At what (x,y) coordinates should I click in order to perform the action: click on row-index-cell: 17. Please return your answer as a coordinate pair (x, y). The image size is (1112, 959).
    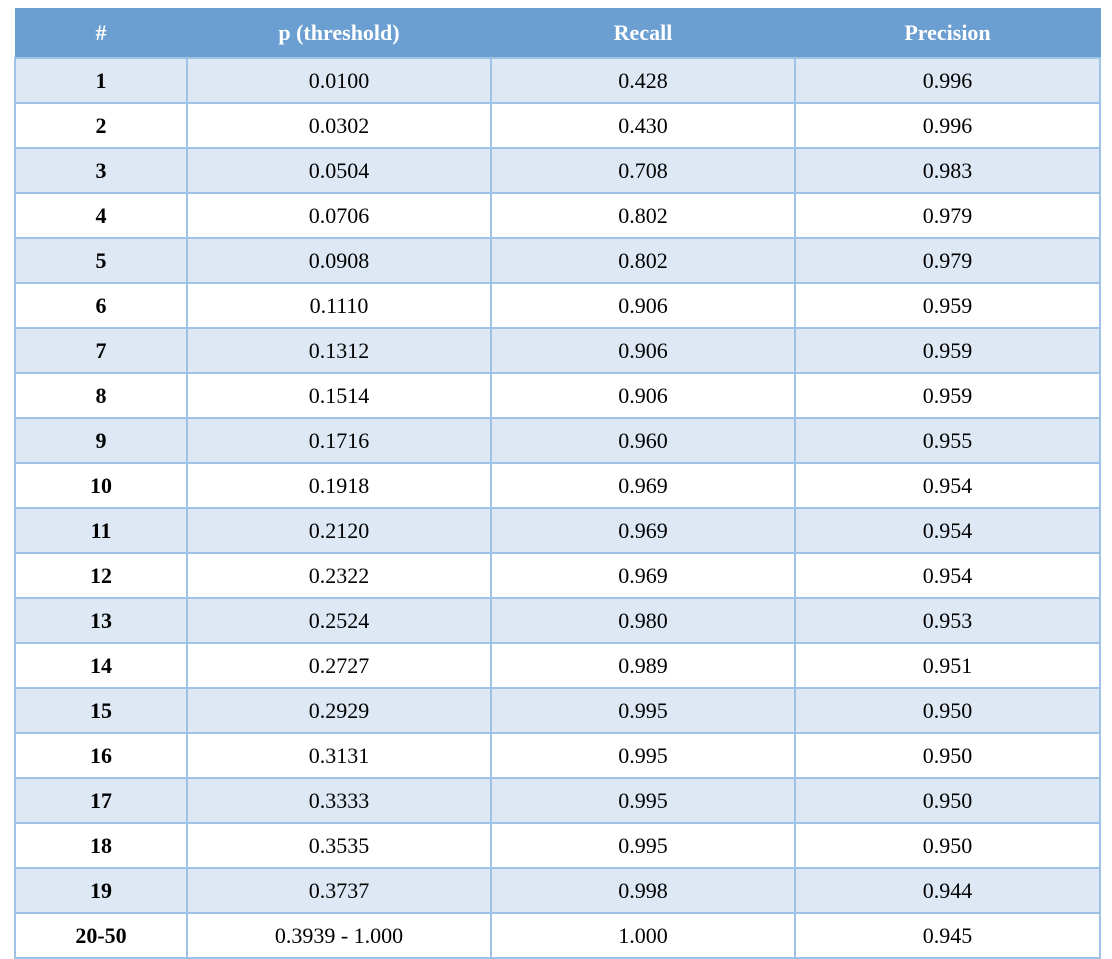
    Looking at the image, I should click on (101, 800).